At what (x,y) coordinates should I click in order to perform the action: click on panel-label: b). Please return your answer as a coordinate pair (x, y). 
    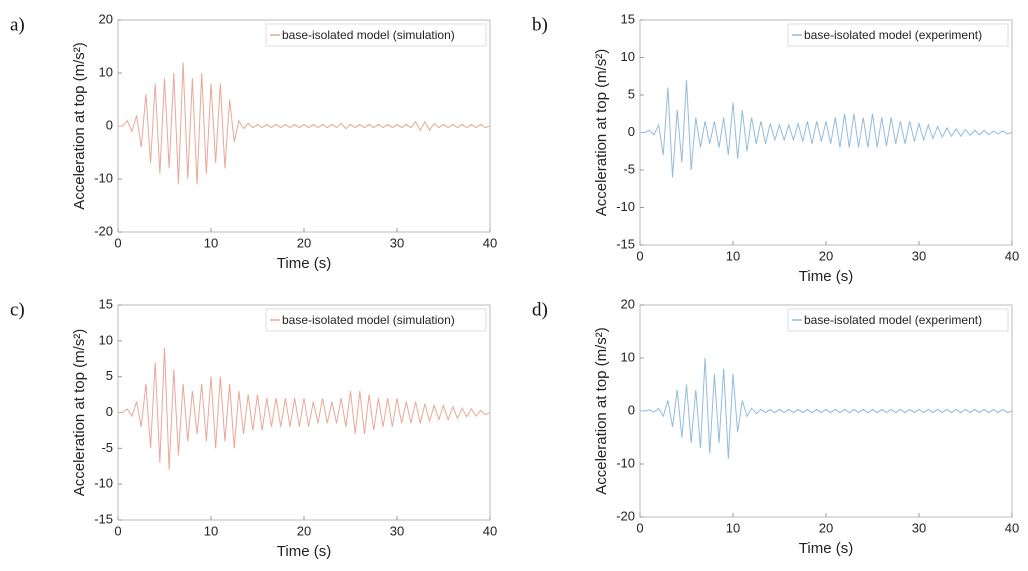
    Looking at the image, I should click on (540, 24).